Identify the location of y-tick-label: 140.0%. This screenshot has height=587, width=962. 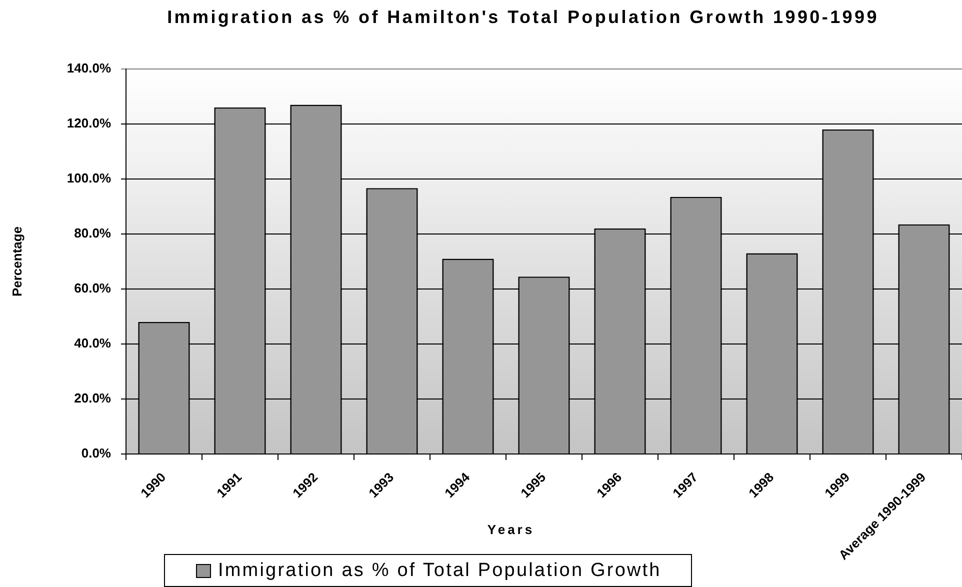
(89, 68).